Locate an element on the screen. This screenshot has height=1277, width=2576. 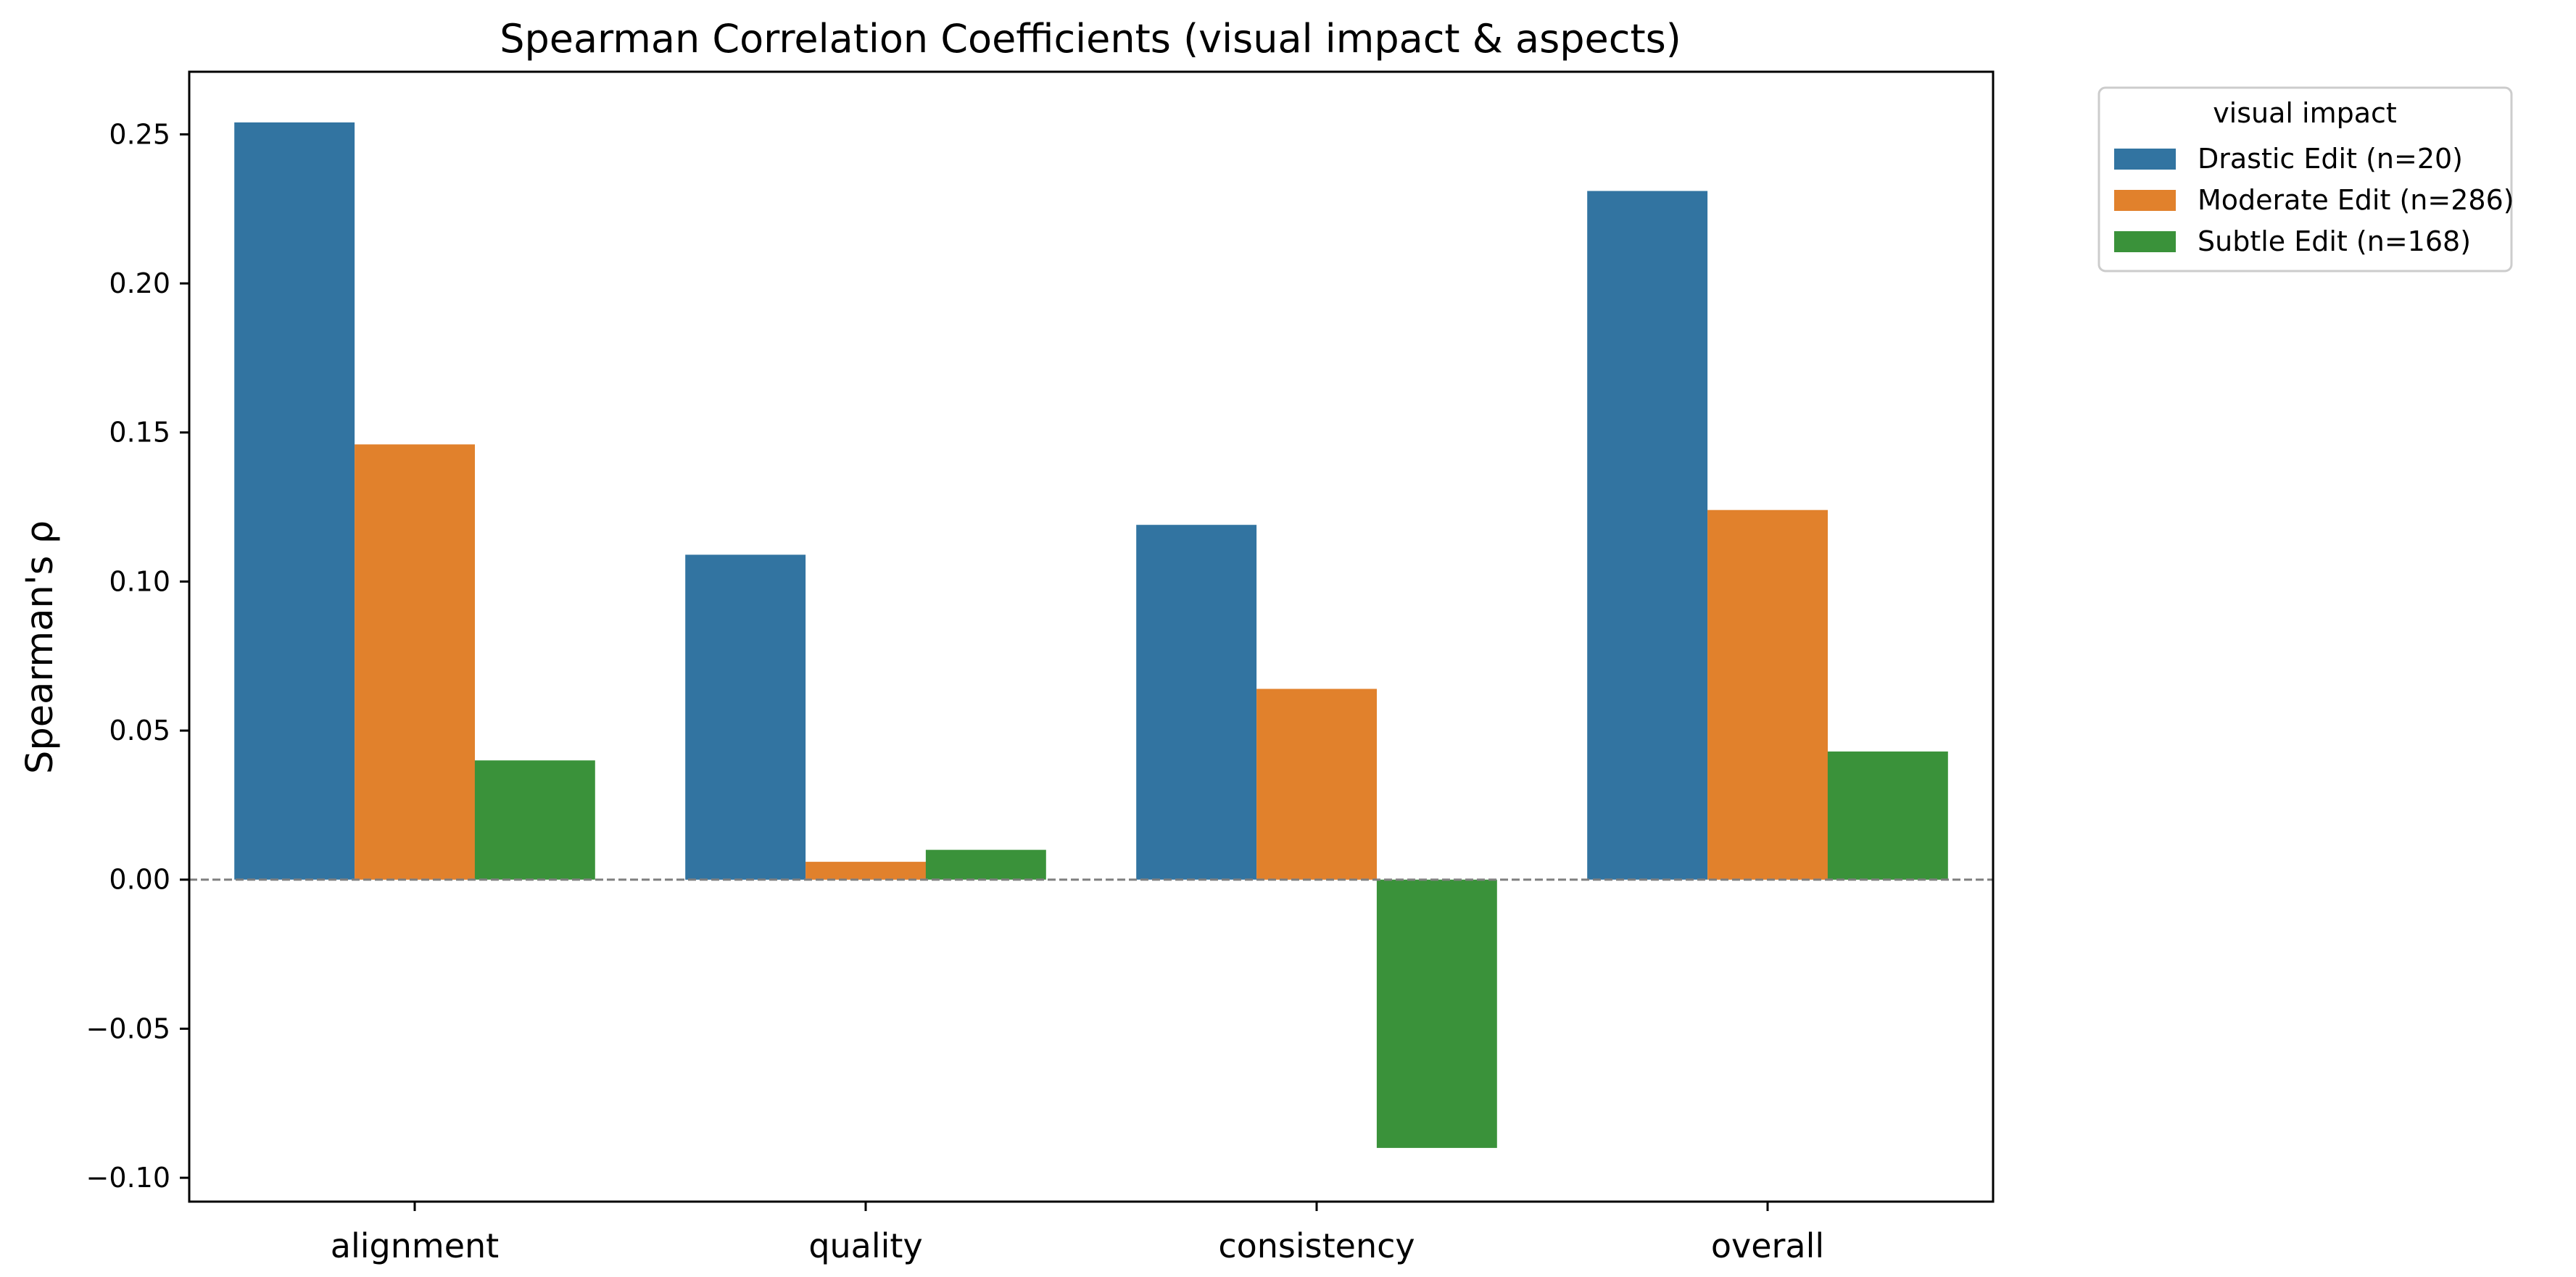
y-axis-label: Spearman's ρ is located at coordinates (41, 647).